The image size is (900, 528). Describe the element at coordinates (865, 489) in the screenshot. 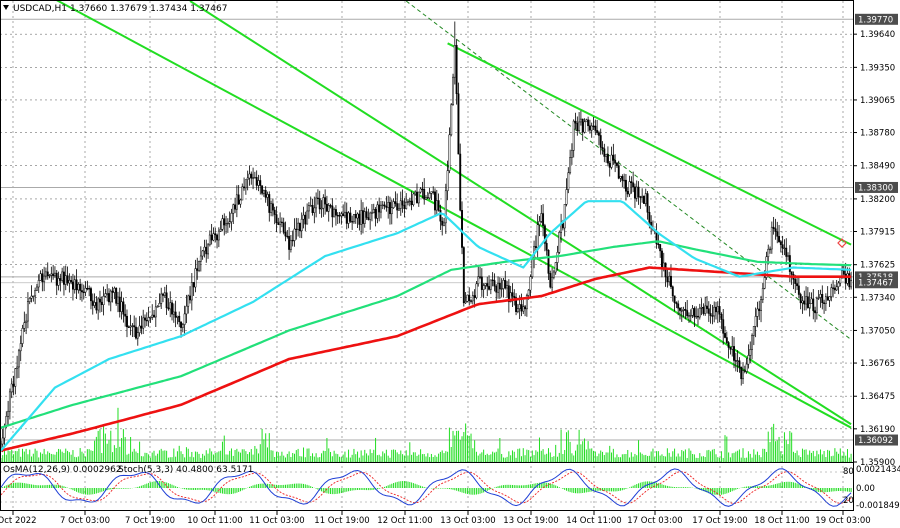

I see `indicator-tick-label: 0.00` at that location.